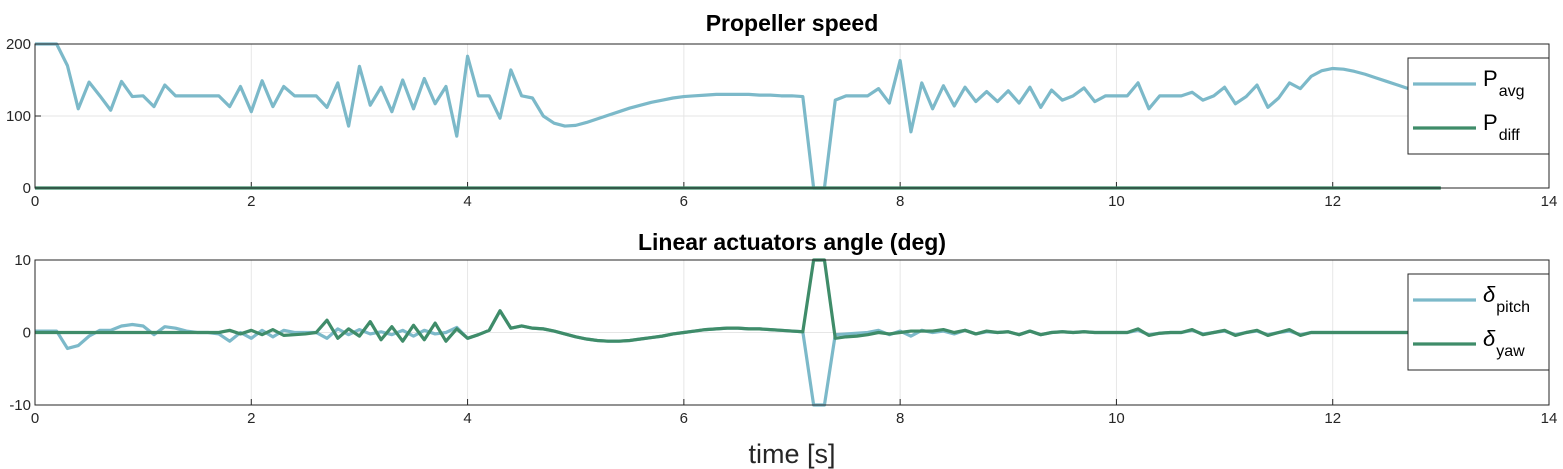 The image size is (1563, 469). I want to click on y-tick-label: 10, so click(22, 260).